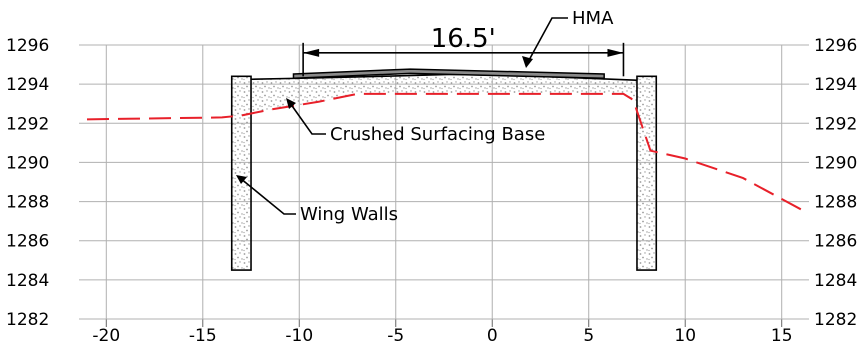 The width and height of the screenshot is (866, 349). What do you see at coordinates (835, 85) in the screenshot?
I see `y-tick-label-right: 1294` at bounding box center [835, 85].